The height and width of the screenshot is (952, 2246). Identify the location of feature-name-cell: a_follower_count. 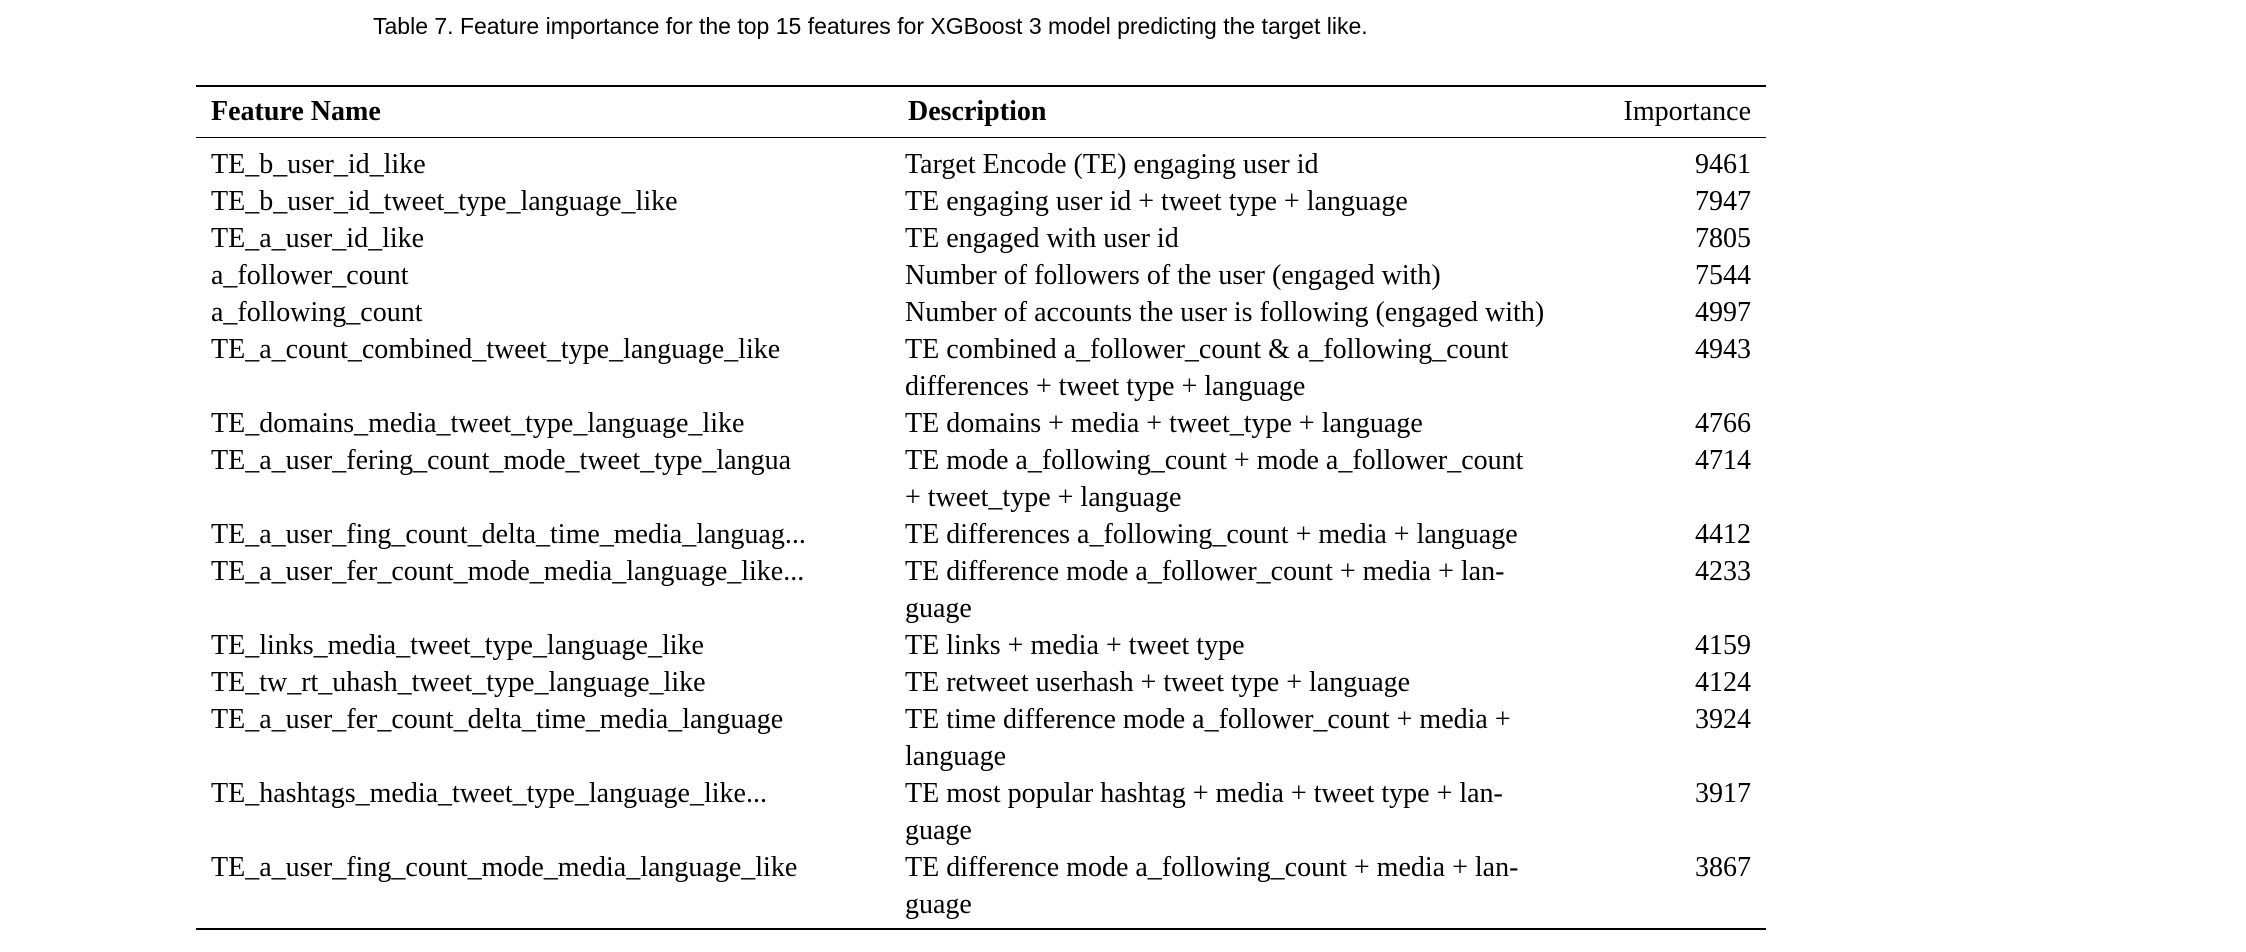
(310, 275).